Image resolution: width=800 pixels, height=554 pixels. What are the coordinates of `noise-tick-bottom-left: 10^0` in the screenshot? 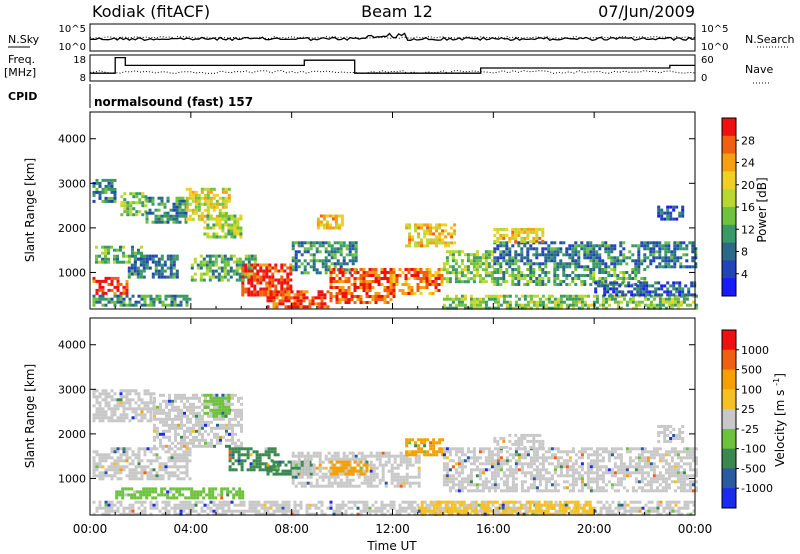 It's located at (72, 47).